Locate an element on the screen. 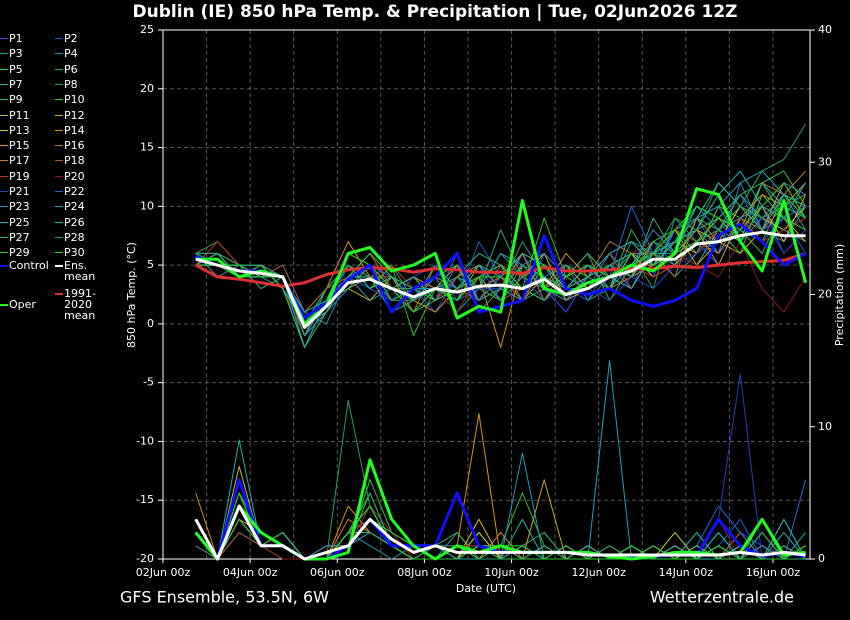 This screenshot has width=850, height=620. temperature-line is located at coordinates (500, 279).